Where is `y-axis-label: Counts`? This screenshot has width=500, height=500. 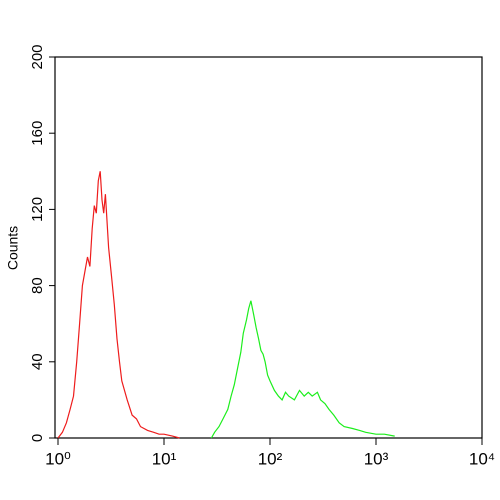
y-axis-label: Counts is located at coordinates (13, 248).